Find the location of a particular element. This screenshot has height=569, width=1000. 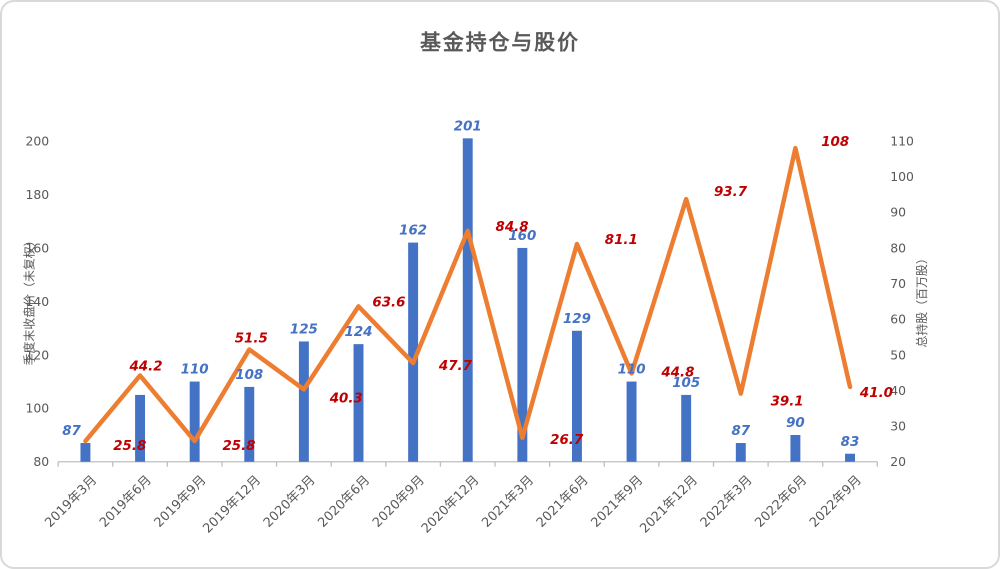

line-data-label: 44.2 is located at coordinates (145, 367).